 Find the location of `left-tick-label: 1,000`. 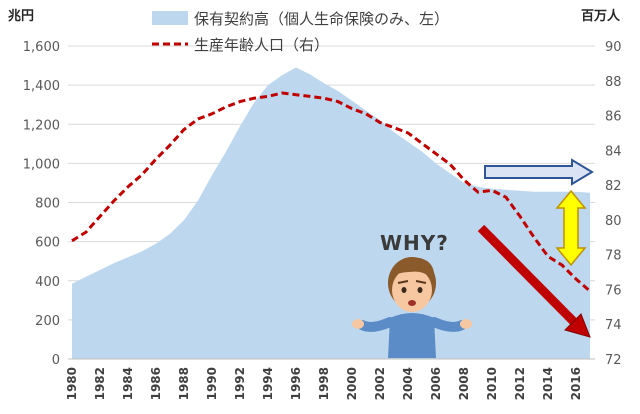

left-tick-label: 1,000 is located at coordinates (41, 164).